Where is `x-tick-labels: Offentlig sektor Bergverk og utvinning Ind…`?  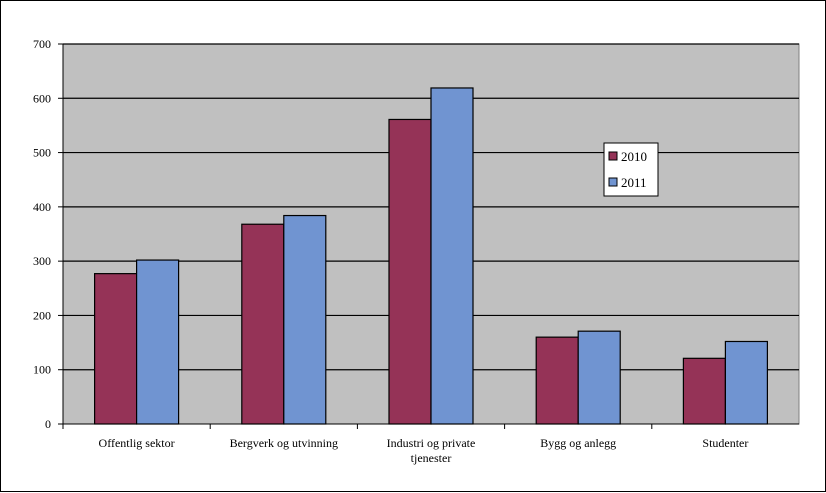 x-tick-labels: Offentlig sektor Bergverk og utvinning Ind… is located at coordinates (424, 450).